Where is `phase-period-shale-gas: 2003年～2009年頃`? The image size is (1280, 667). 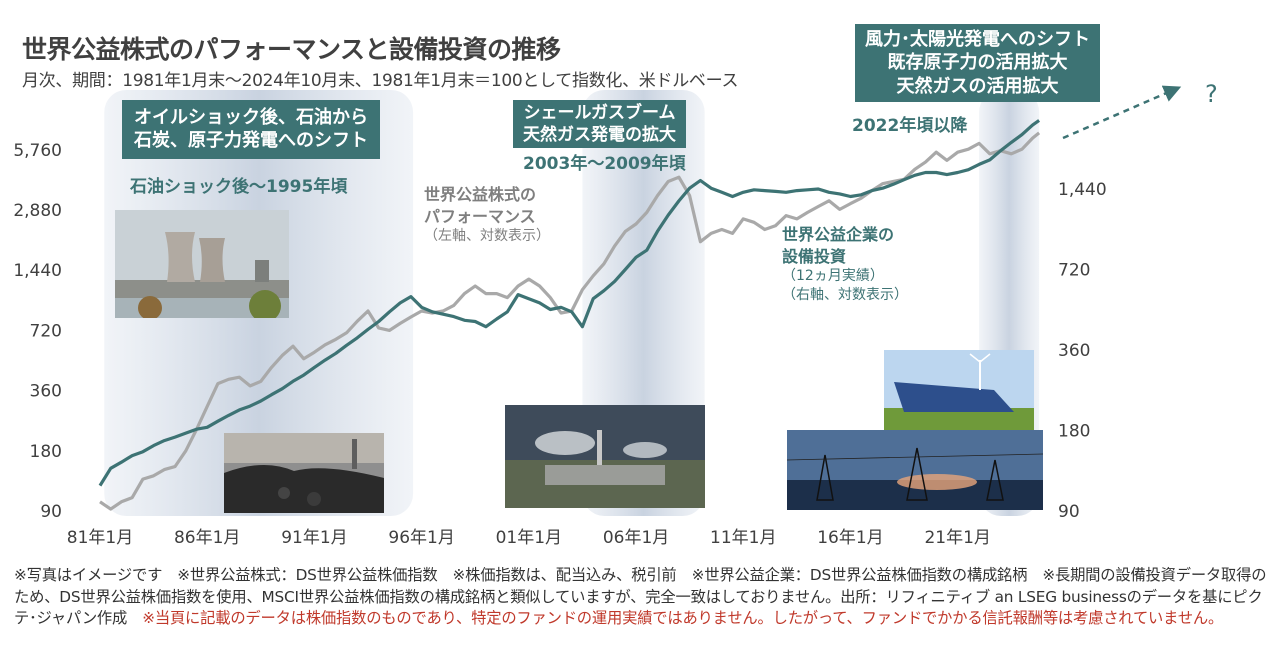 phase-period-shale-gas: 2003年～2009年頃 is located at coordinates (604, 161).